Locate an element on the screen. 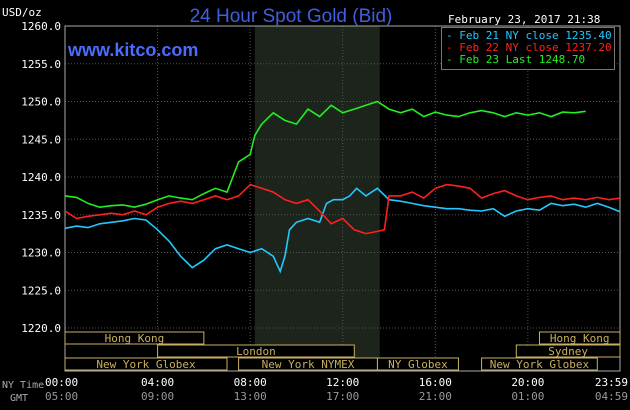  session-label: Sydney is located at coordinates (568, 351).